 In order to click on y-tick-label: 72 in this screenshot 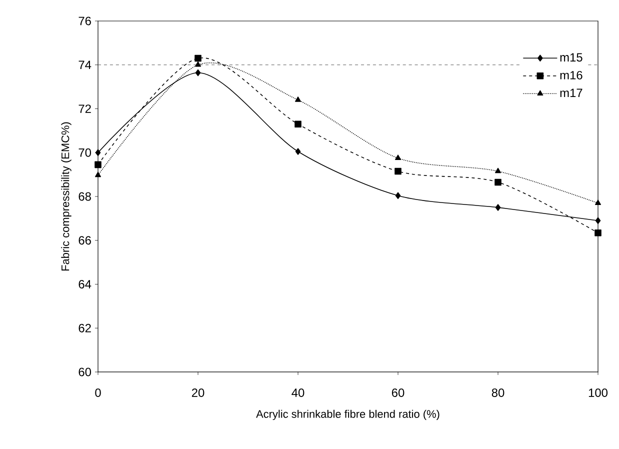, I will do `click(84, 108)`.